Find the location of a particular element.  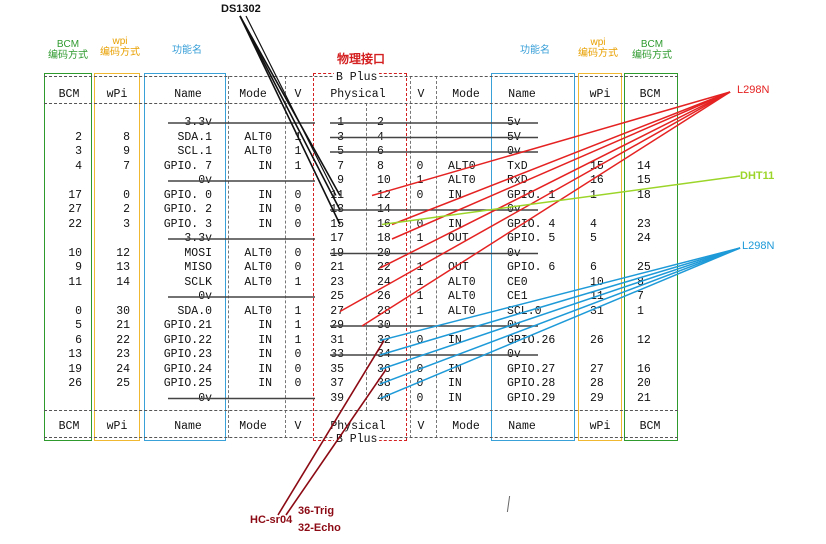

pin-cell: 8 is located at coordinates (126, 137).